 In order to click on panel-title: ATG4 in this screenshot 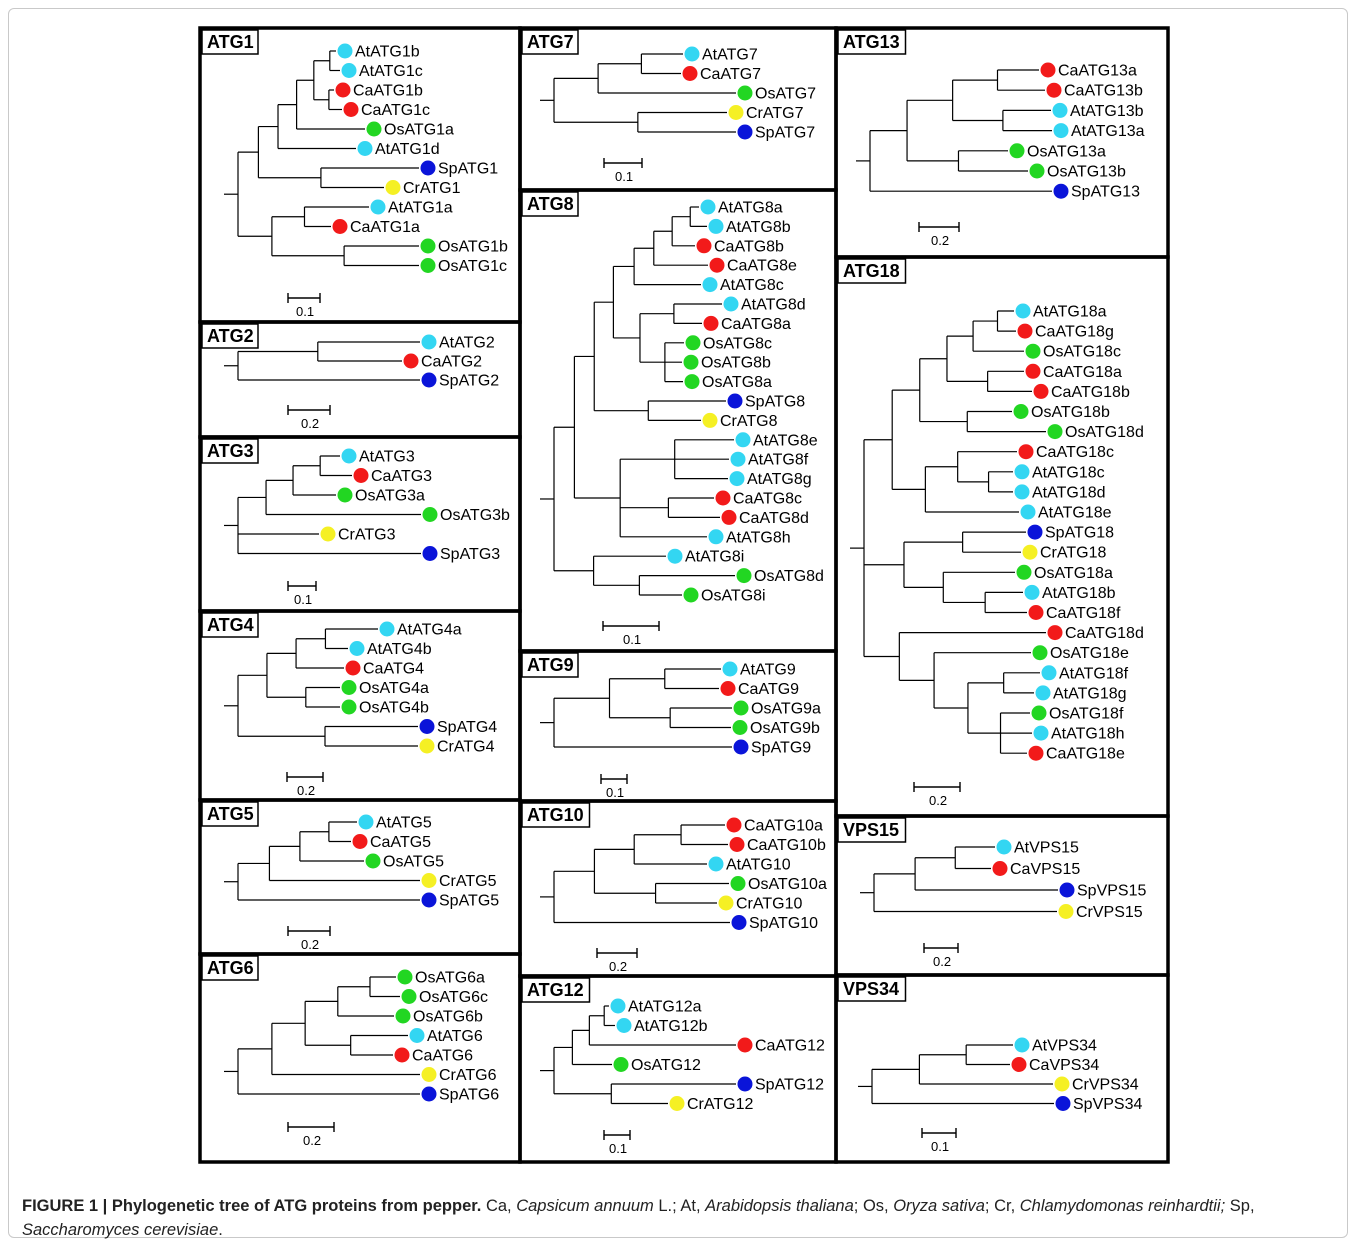, I will do `click(230, 625)`.